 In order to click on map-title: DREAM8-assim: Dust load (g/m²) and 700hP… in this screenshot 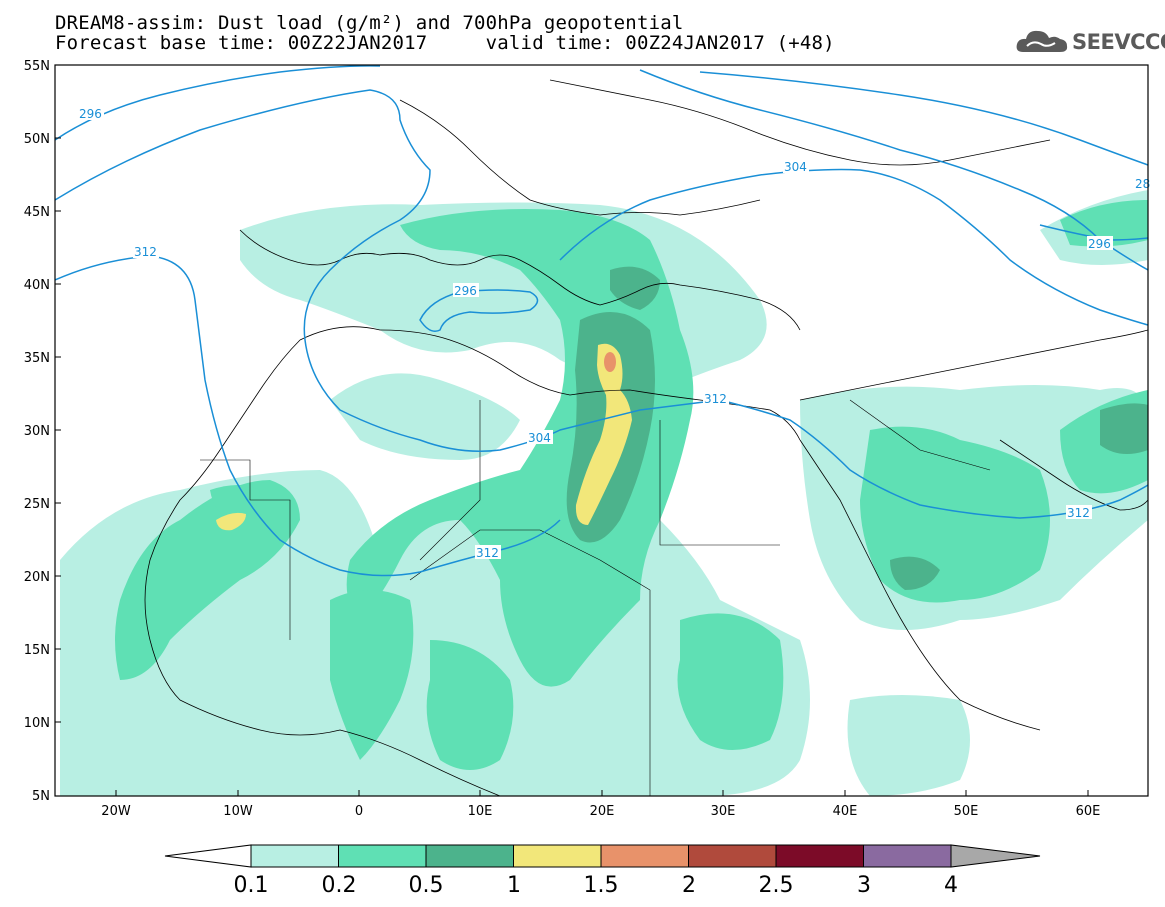, I will do `click(369, 23)`.